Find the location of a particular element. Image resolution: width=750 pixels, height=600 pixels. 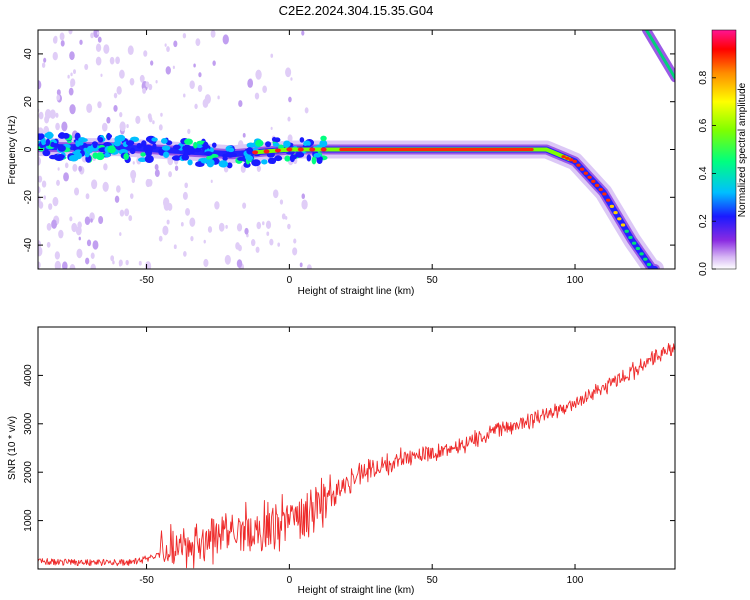

snr-x-axis-label: Height of straight line (km) is located at coordinates (356, 590).